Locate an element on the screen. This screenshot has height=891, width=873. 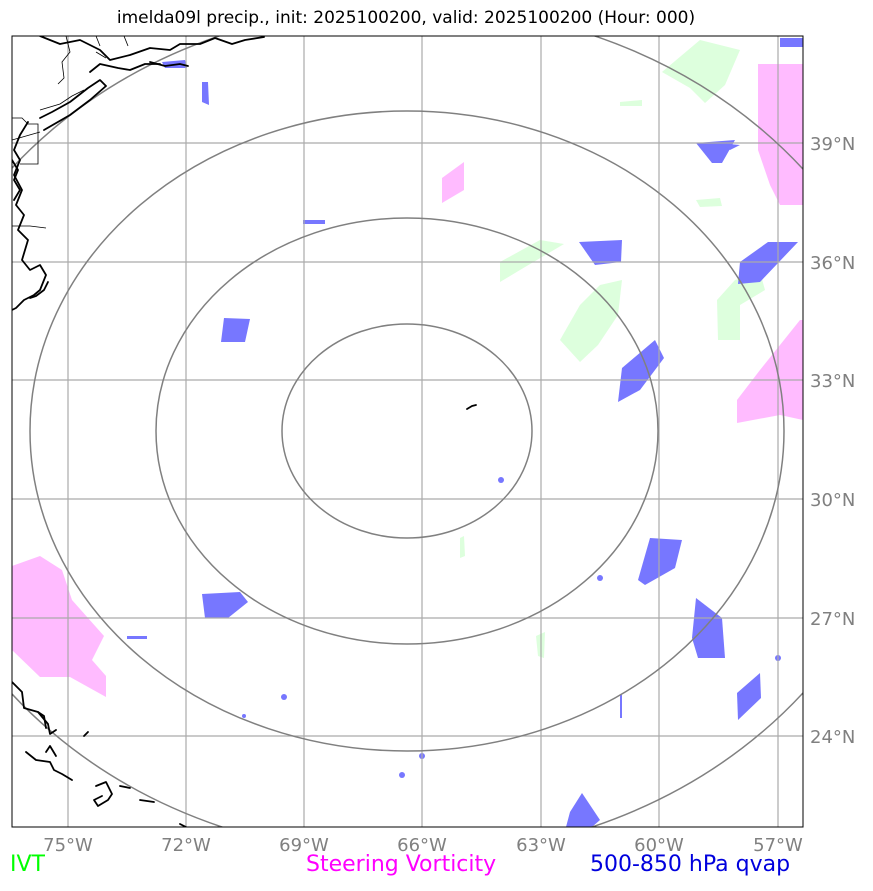
state-borders is located at coordinates (70, 132).